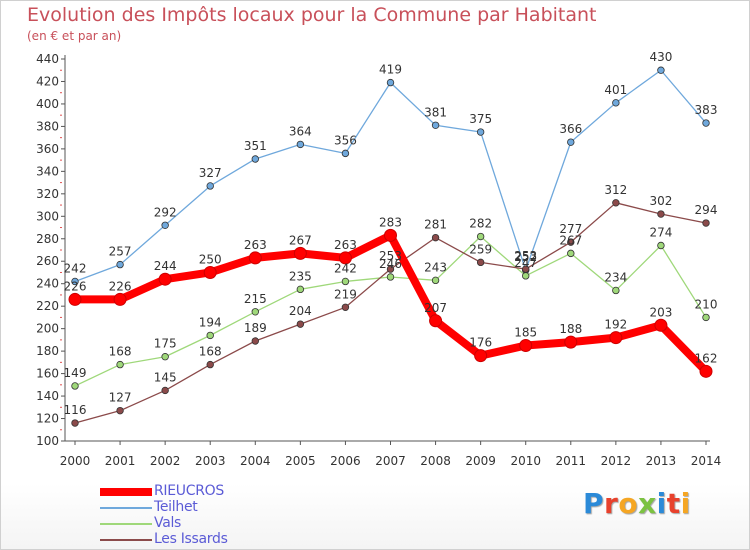 The height and width of the screenshot is (550, 750). I want to click on data-label: 226, so click(75, 286).